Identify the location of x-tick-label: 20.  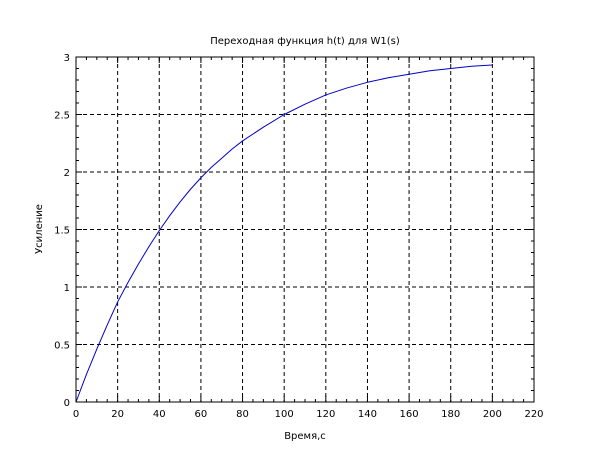
(117, 414).